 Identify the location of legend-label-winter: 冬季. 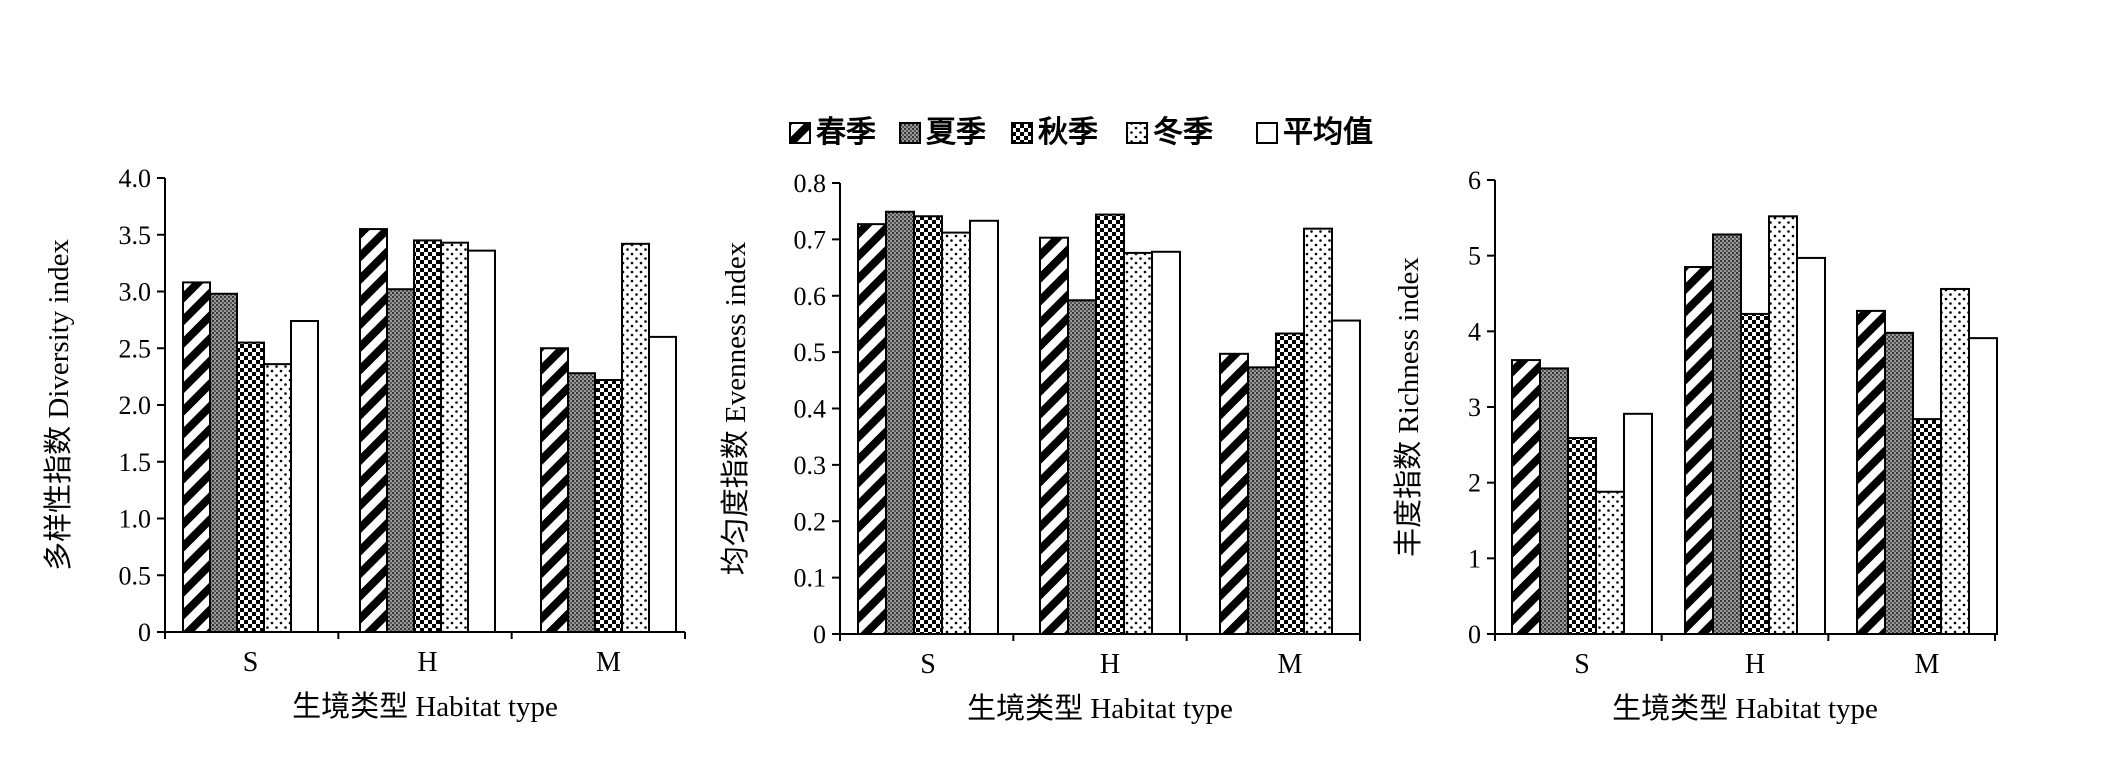
(1183, 132).